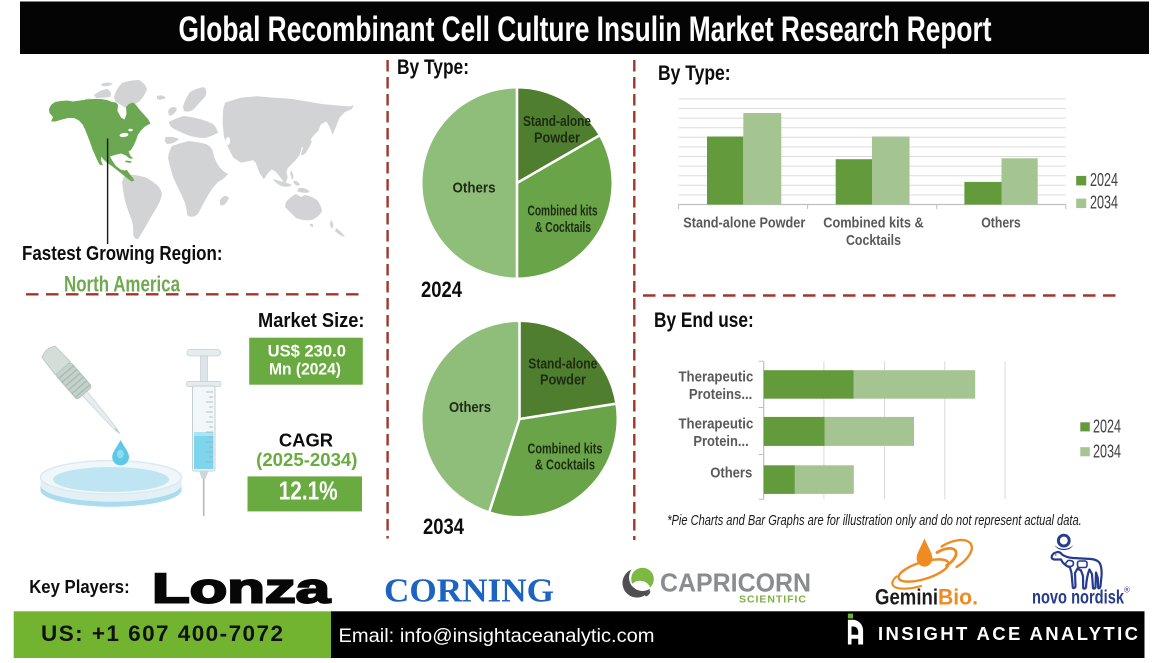  What do you see at coordinates (735, 583) in the screenshot?
I see `svg-text: CAPRICORN` at bounding box center [735, 583].